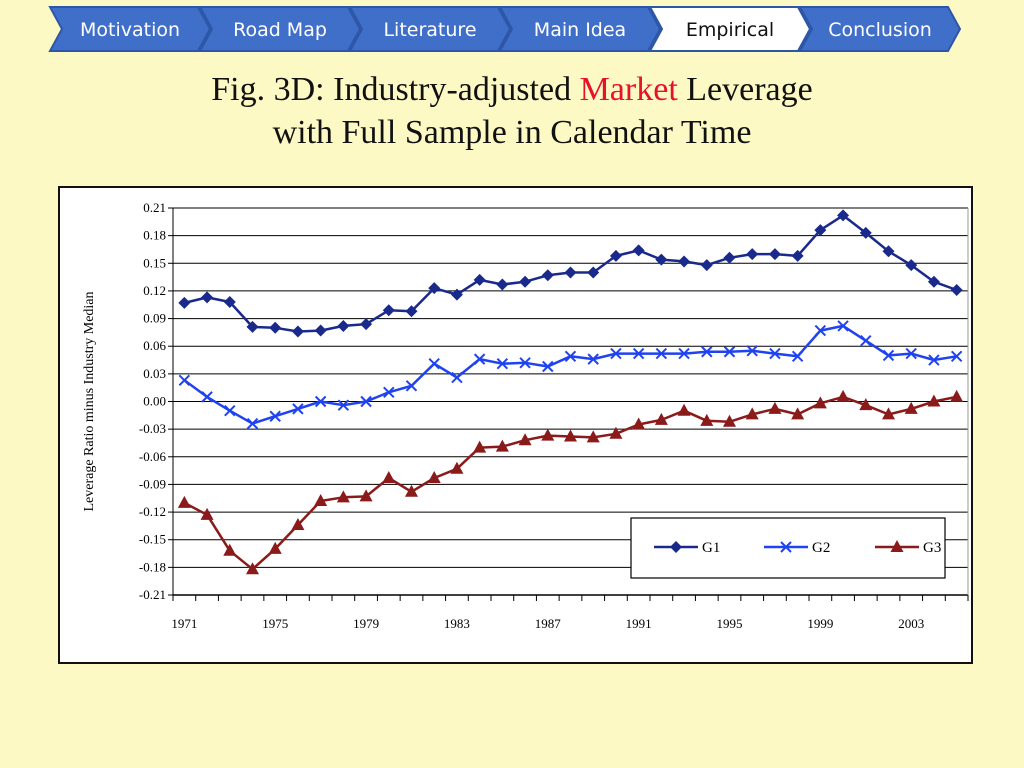 Image resolution: width=1024 pixels, height=768 pixels. I want to click on nav-tab-motivation: Motivation, so click(130, 29).